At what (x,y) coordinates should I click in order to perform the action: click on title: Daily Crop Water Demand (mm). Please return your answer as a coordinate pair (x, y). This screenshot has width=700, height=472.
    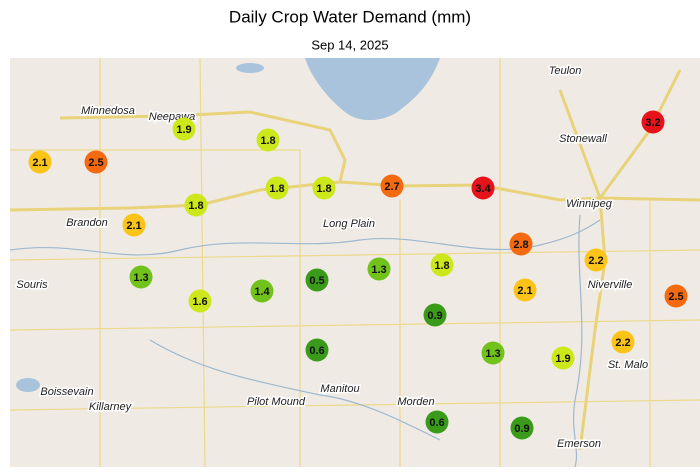
    Looking at the image, I should click on (350, 16).